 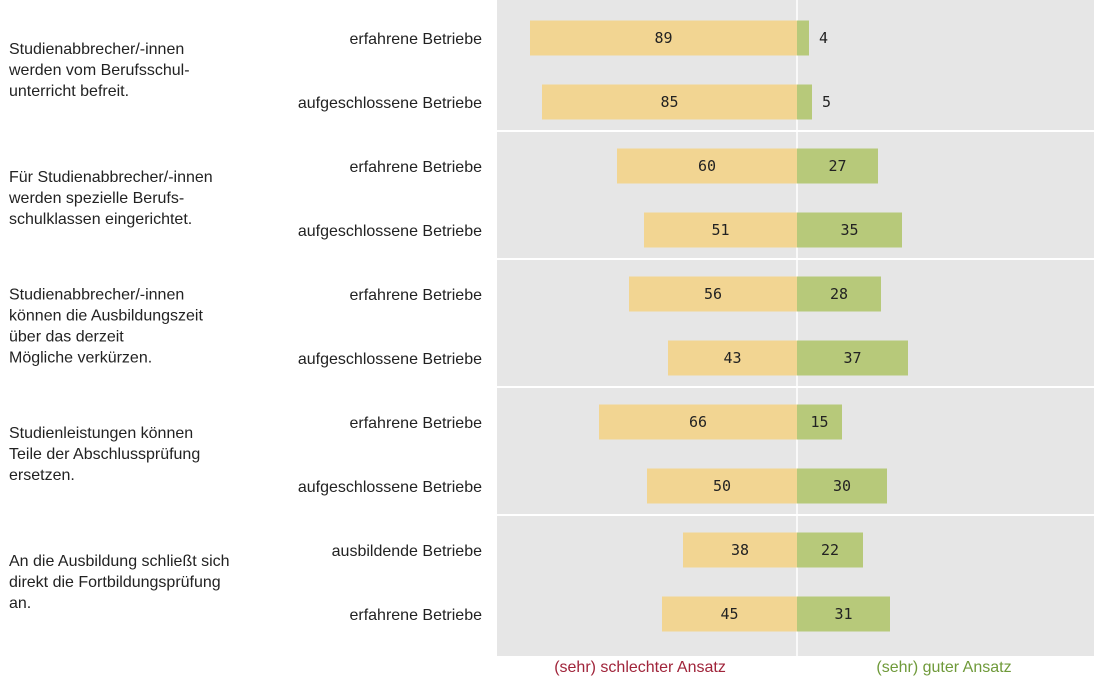 I want to click on group-label-line: Teile der Abschlussprüfung, so click(x=104, y=454).